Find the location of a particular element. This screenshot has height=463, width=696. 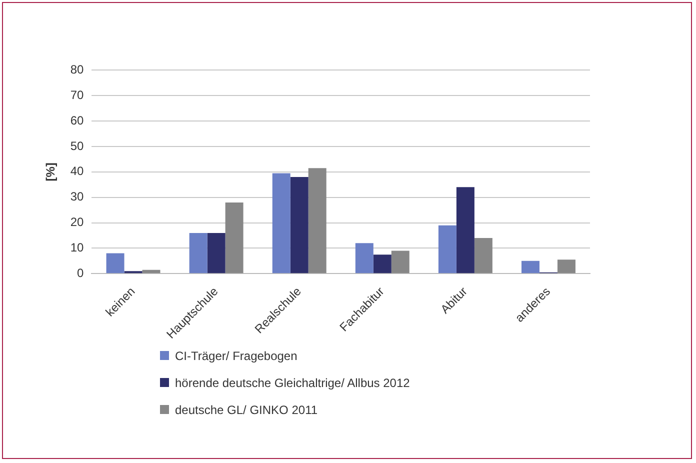

y-tick-label: 10 is located at coordinates (77, 247).